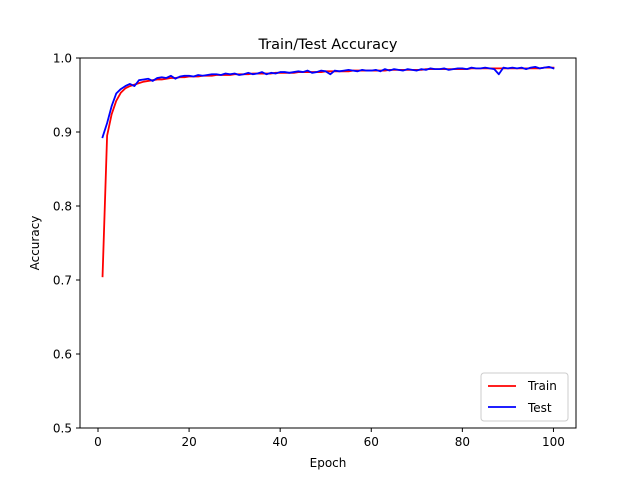 This screenshot has width=640, height=480. Describe the element at coordinates (327, 45) in the screenshot. I see `chart-title: Train/Test Accuracy` at that location.